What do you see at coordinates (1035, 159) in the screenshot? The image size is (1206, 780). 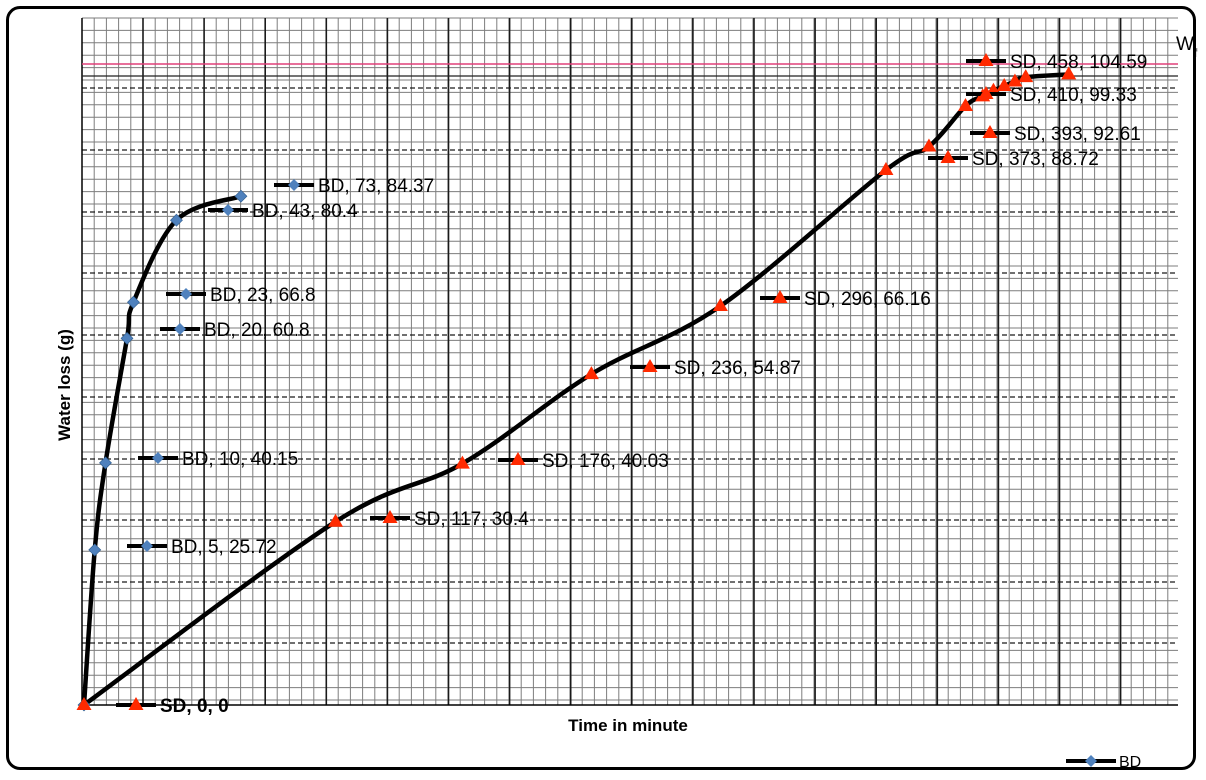 I see `data-label: SD, 373, 88.72` at bounding box center [1035, 159].